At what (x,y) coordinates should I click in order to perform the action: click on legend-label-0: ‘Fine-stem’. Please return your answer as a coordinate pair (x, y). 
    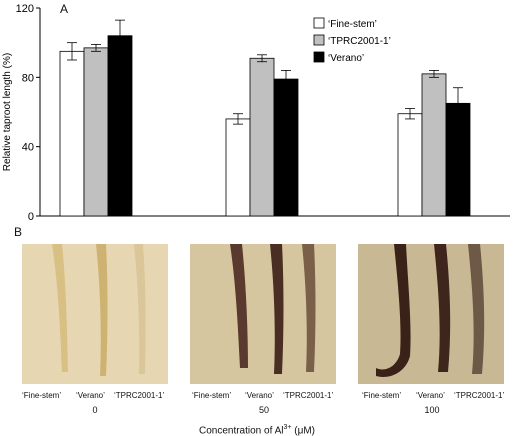
    Looking at the image, I should click on (352, 24).